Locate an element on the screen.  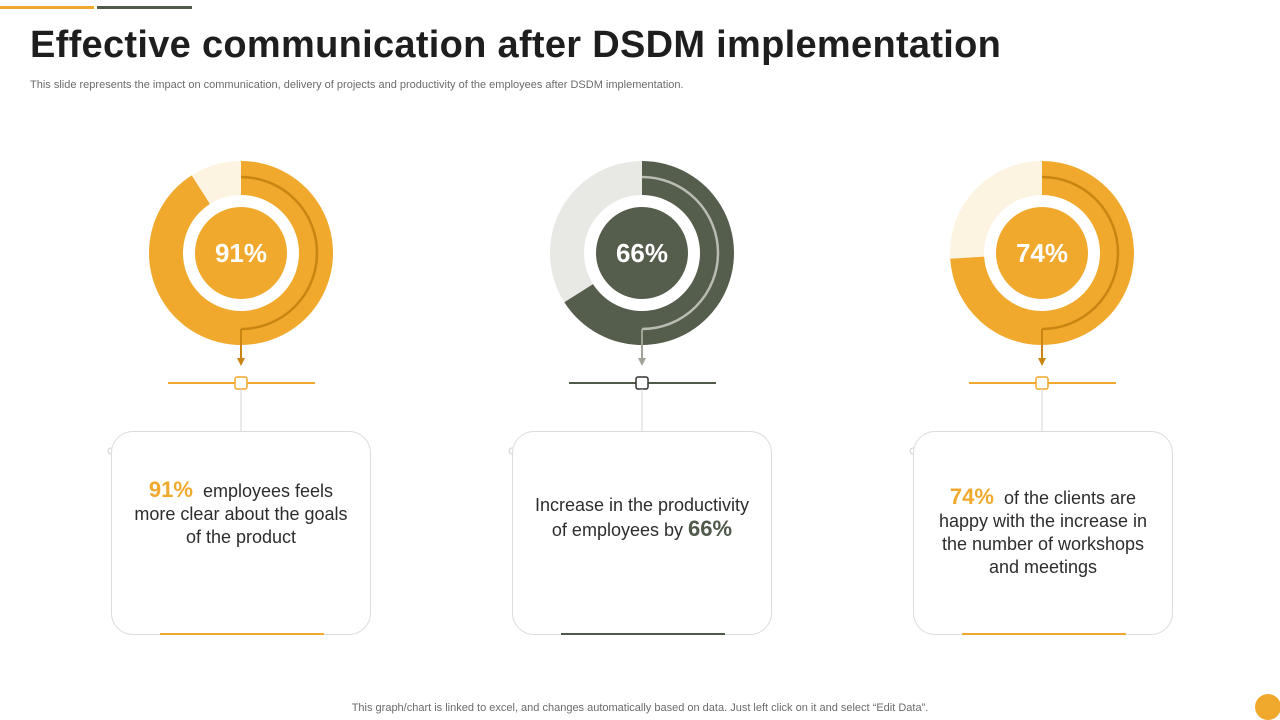
donut-3-arc-line is located at coordinates (1080, 253).